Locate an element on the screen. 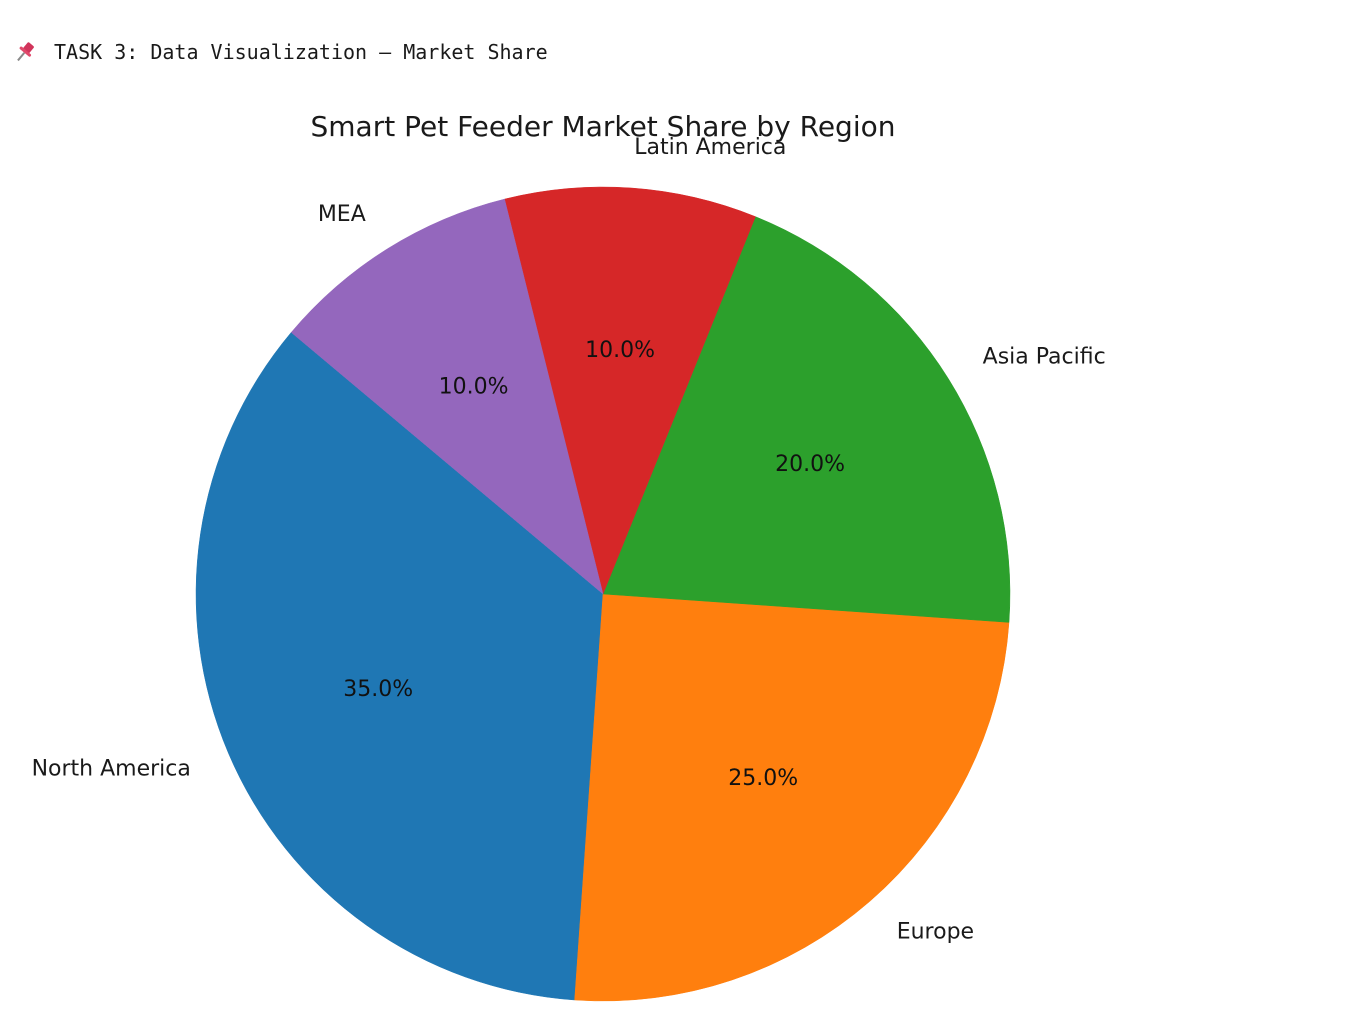  pct-label-asia-pacific: 20.0% is located at coordinates (810, 464).